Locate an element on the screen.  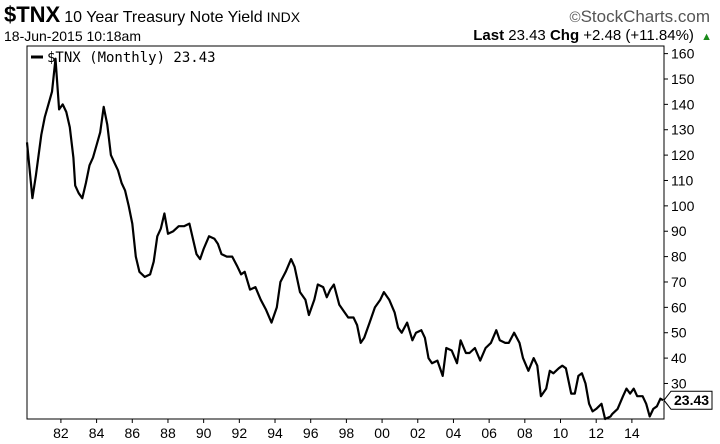
exchange-label: INDX is located at coordinates (283, 17).